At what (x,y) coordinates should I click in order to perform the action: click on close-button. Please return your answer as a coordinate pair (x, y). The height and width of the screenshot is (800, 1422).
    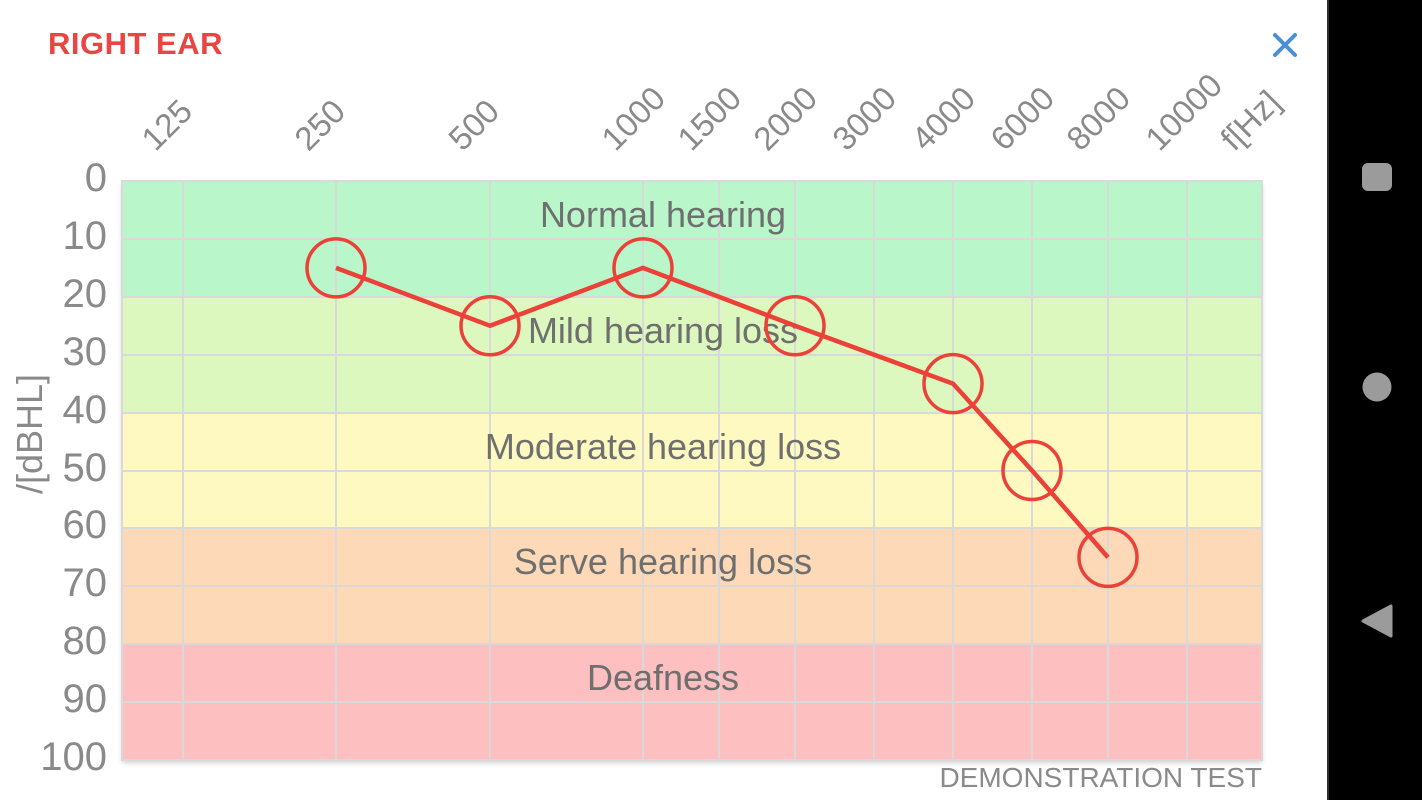
    Looking at the image, I should click on (1285, 45).